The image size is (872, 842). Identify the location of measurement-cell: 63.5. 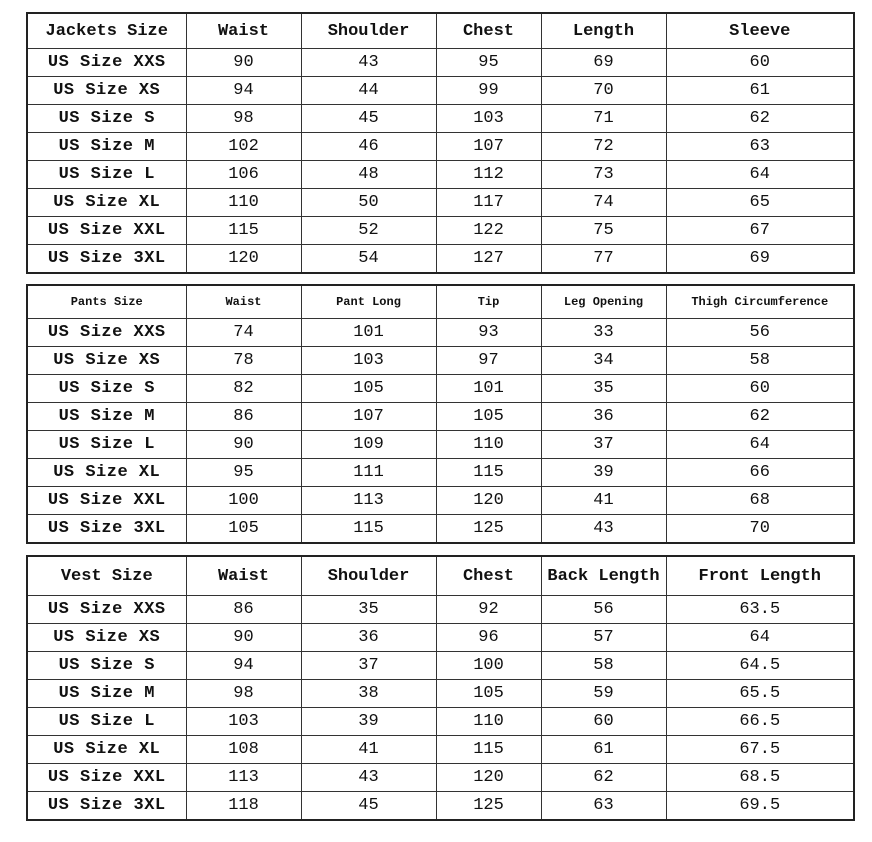
(760, 609).